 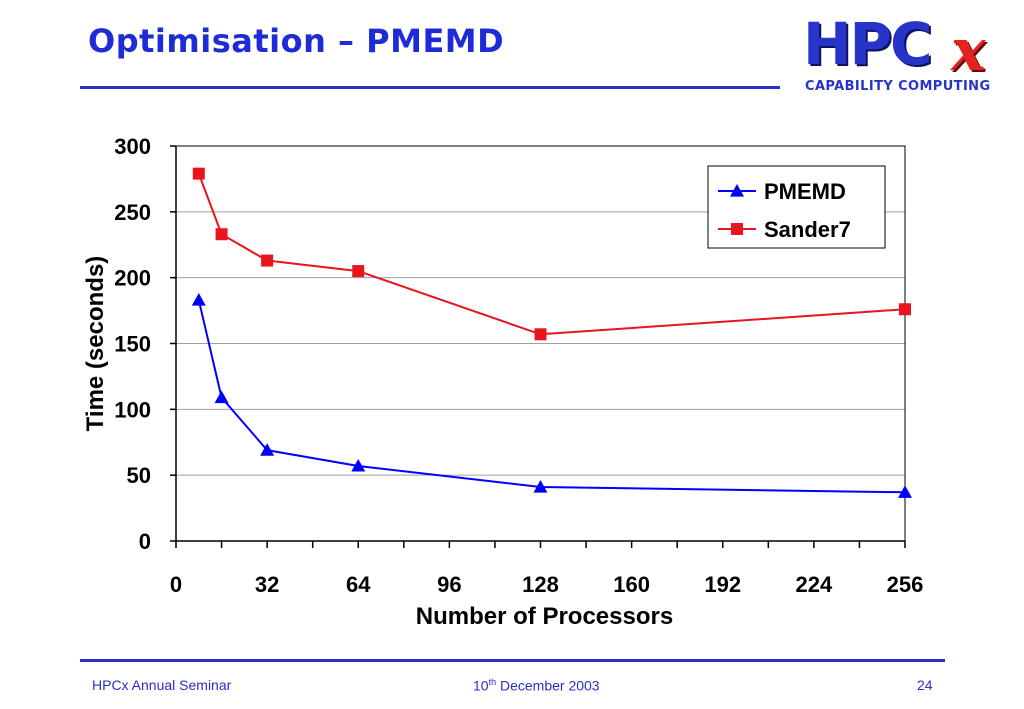 What do you see at coordinates (544, 616) in the screenshot?
I see `x-axis-title: Number of Processors` at bounding box center [544, 616].